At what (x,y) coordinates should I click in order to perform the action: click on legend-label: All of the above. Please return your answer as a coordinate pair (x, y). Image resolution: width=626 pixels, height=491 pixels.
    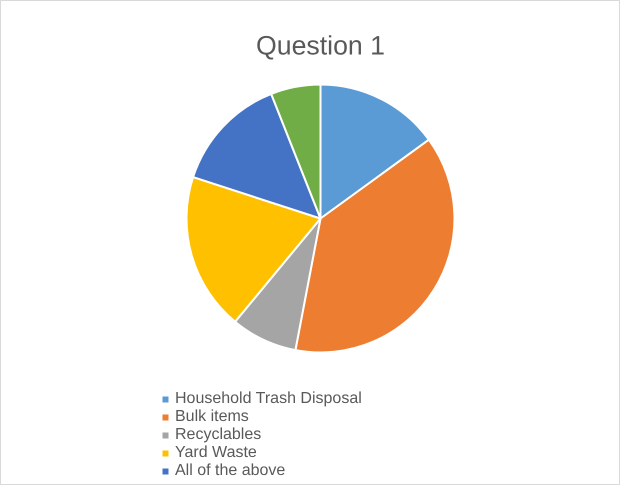
    Looking at the image, I should click on (230, 471).